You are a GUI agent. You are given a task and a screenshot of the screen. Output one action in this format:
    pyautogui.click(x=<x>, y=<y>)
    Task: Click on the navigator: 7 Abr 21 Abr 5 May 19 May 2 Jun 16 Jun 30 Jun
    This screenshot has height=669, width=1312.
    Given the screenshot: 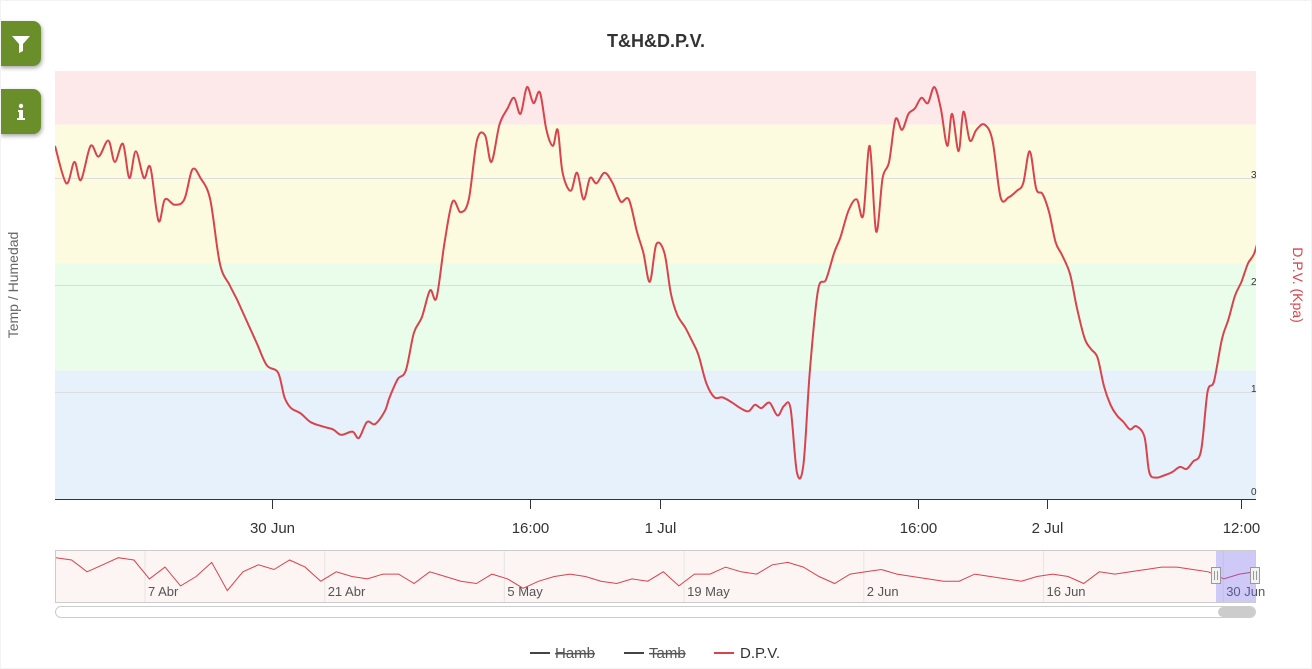 What is the action you would take?
    pyautogui.click(x=660, y=576)
    